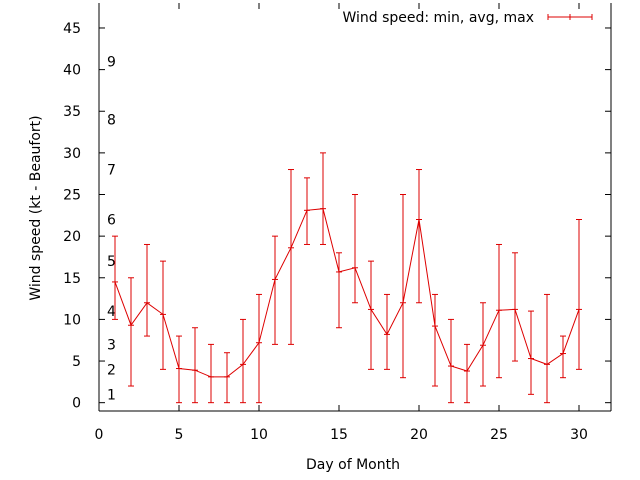  I want to click on y-tick-label: 45, so click(72, 29).